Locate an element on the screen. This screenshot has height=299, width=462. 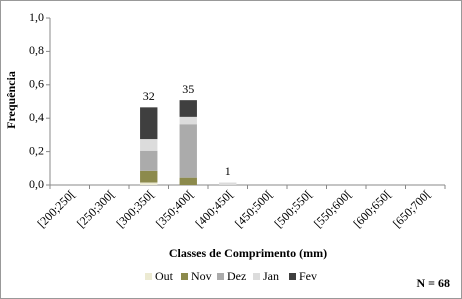
legend-label: Jan is located at coordinates (271, 276).